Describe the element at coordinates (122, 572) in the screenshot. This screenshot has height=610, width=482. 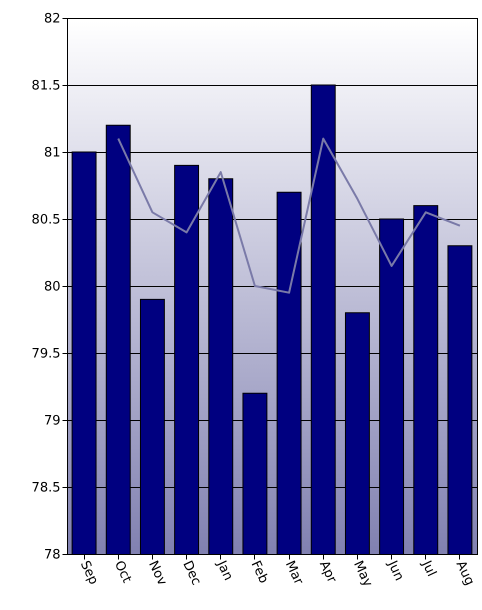
I see `x-tick-label: Oct` at that location.